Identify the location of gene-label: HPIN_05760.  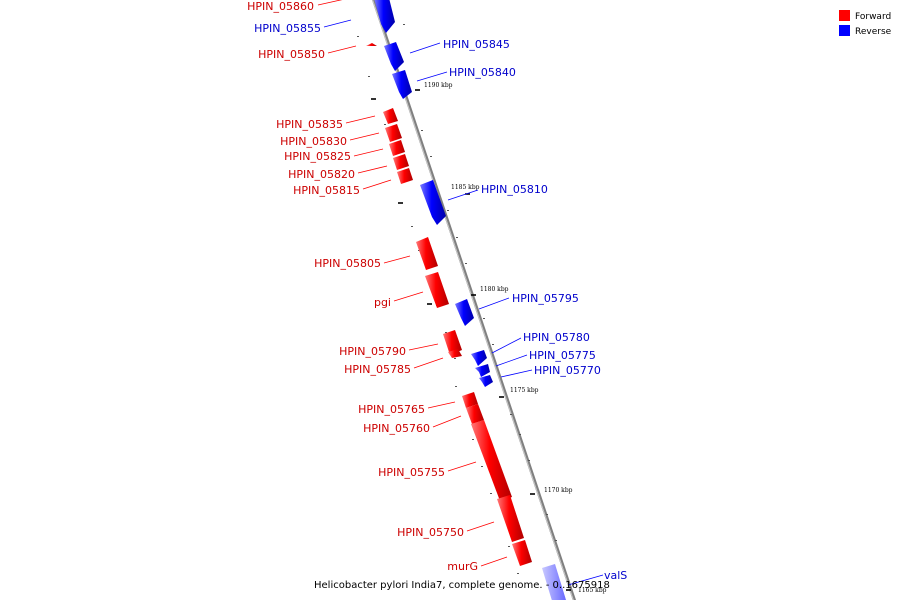
(396, 428).